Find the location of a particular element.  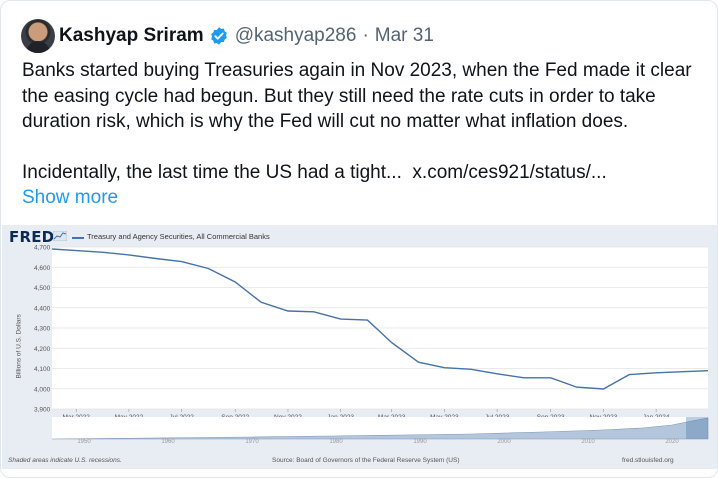

y-tick-label: 4,100 is located at coordinates (42, 369).